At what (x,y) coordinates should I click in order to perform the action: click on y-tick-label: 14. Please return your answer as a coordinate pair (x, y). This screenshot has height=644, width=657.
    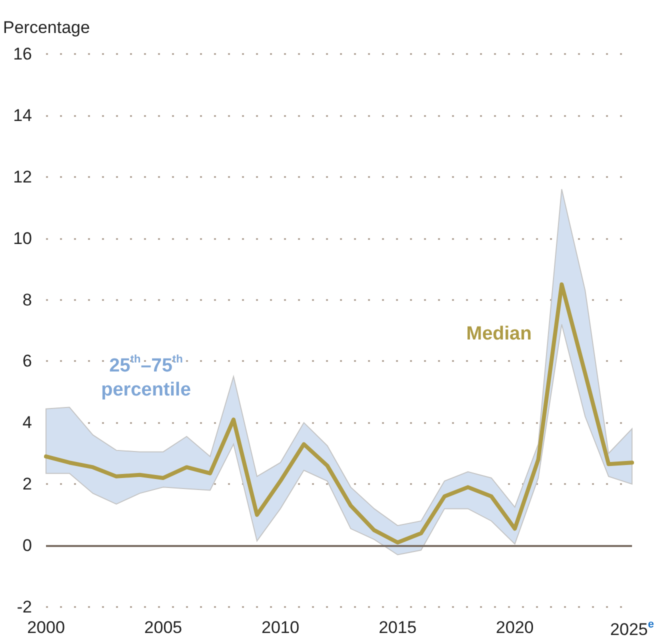
    Looking at the image, I should click on (22, 115).